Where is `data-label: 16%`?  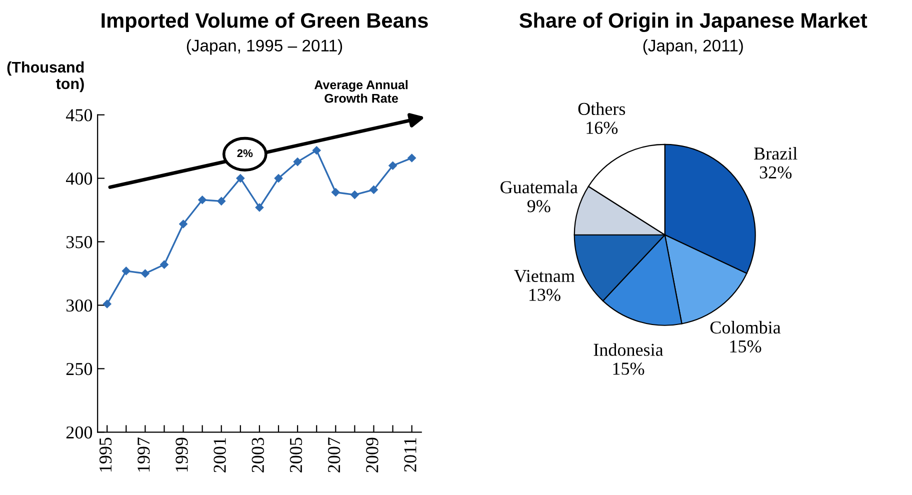 data-label: 16% is located at coordinates (602, 128).